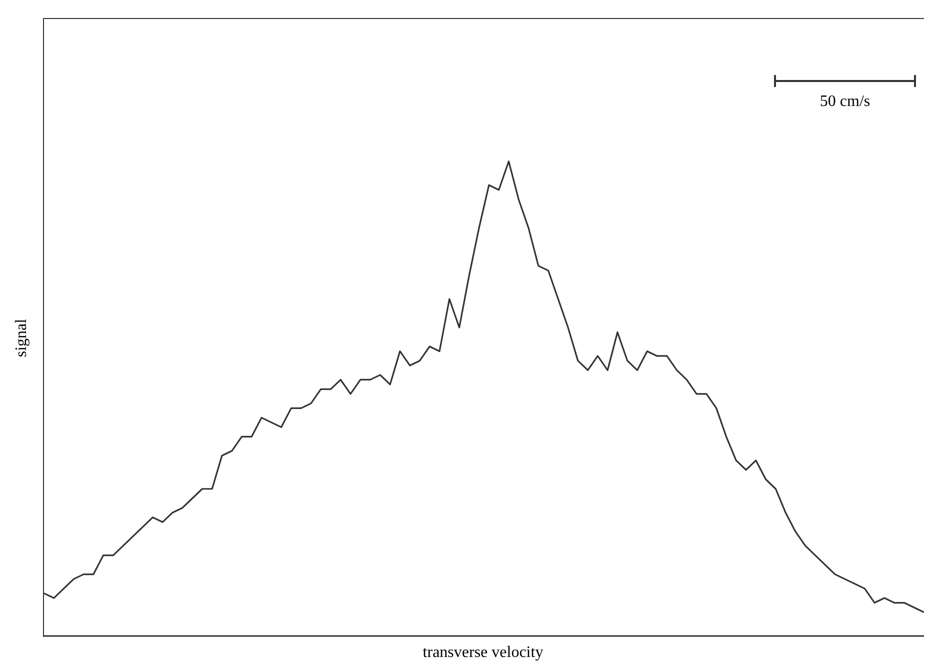  What do you see at coordinates (845, 102) in the screenshot?
I see `text: 50 cm/s` at bounding box center [845, 102].